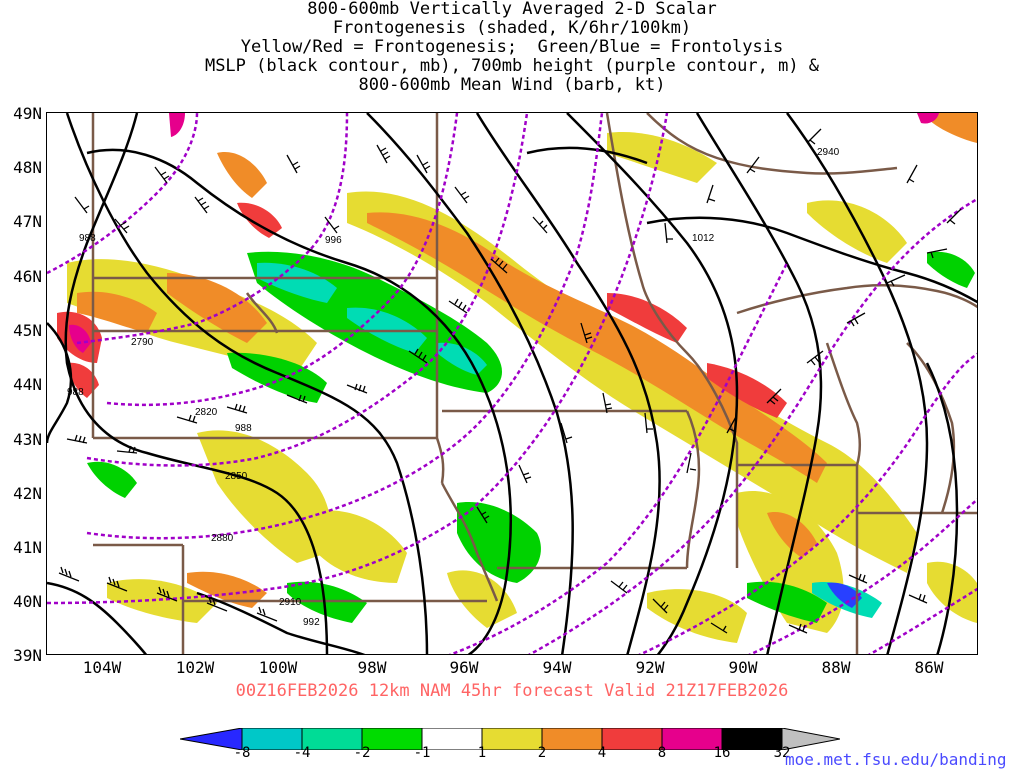 This screenshot has height=769, width=1024. What do you see at coordinates (557, 667) in the screenshot?
I see `lon-label-94w: 94W` at bounding box center [557, 667].